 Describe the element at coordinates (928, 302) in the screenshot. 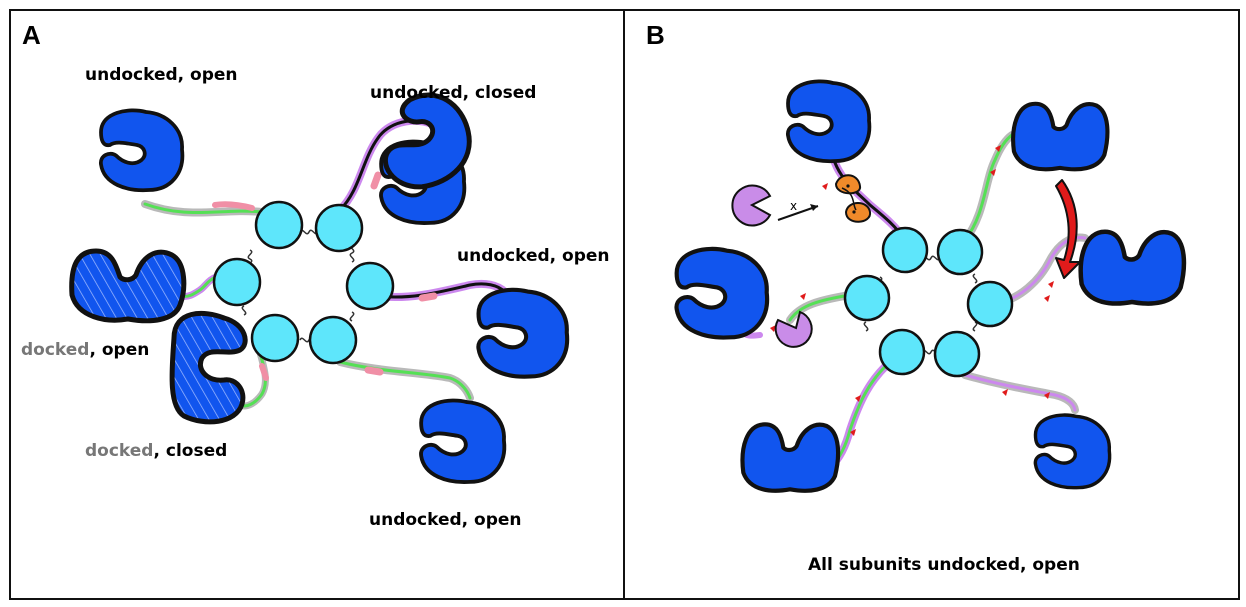

I see `panel-b-hub` at that location.